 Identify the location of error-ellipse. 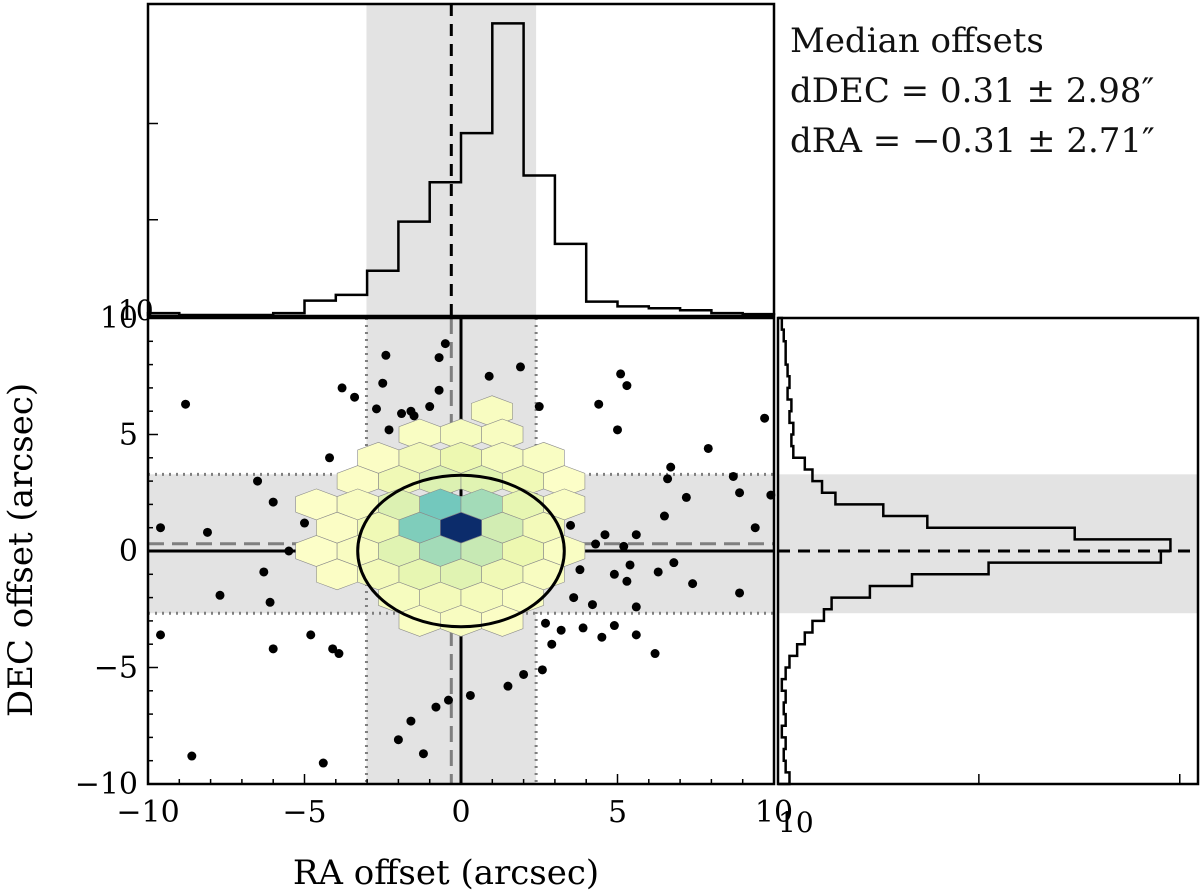
(461, 551).